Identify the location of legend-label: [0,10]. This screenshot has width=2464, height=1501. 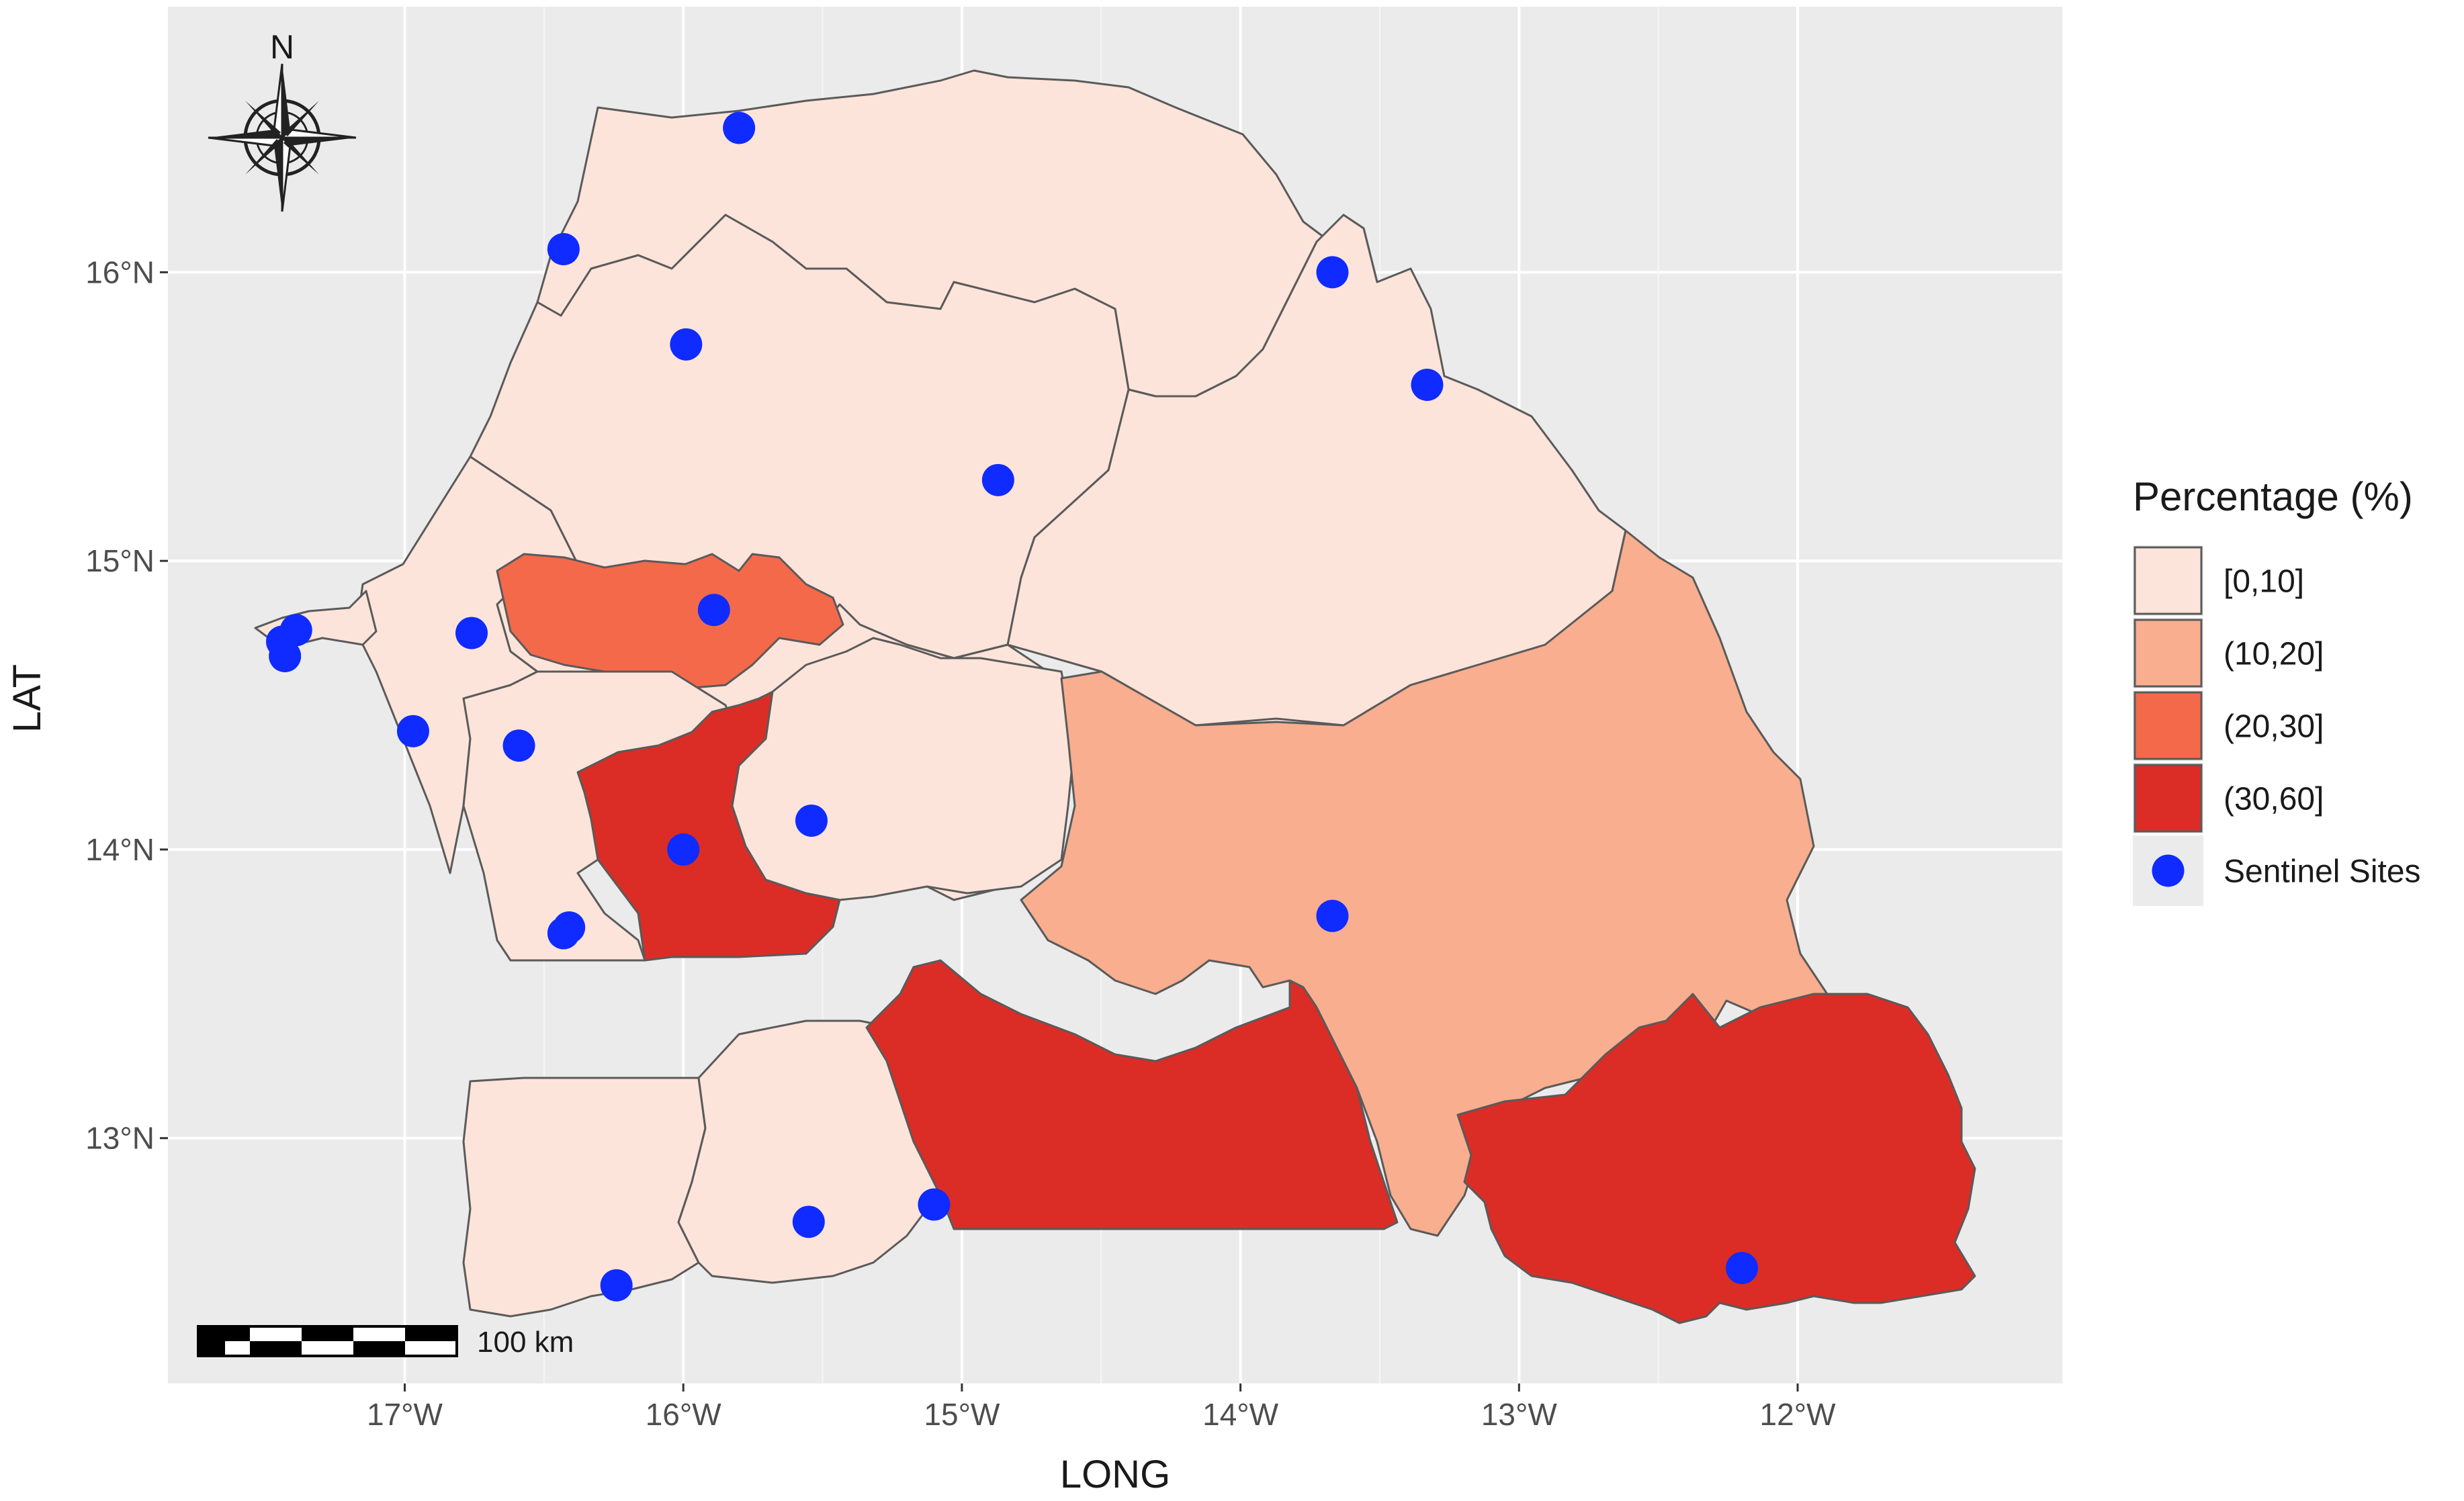
(2264, 582).